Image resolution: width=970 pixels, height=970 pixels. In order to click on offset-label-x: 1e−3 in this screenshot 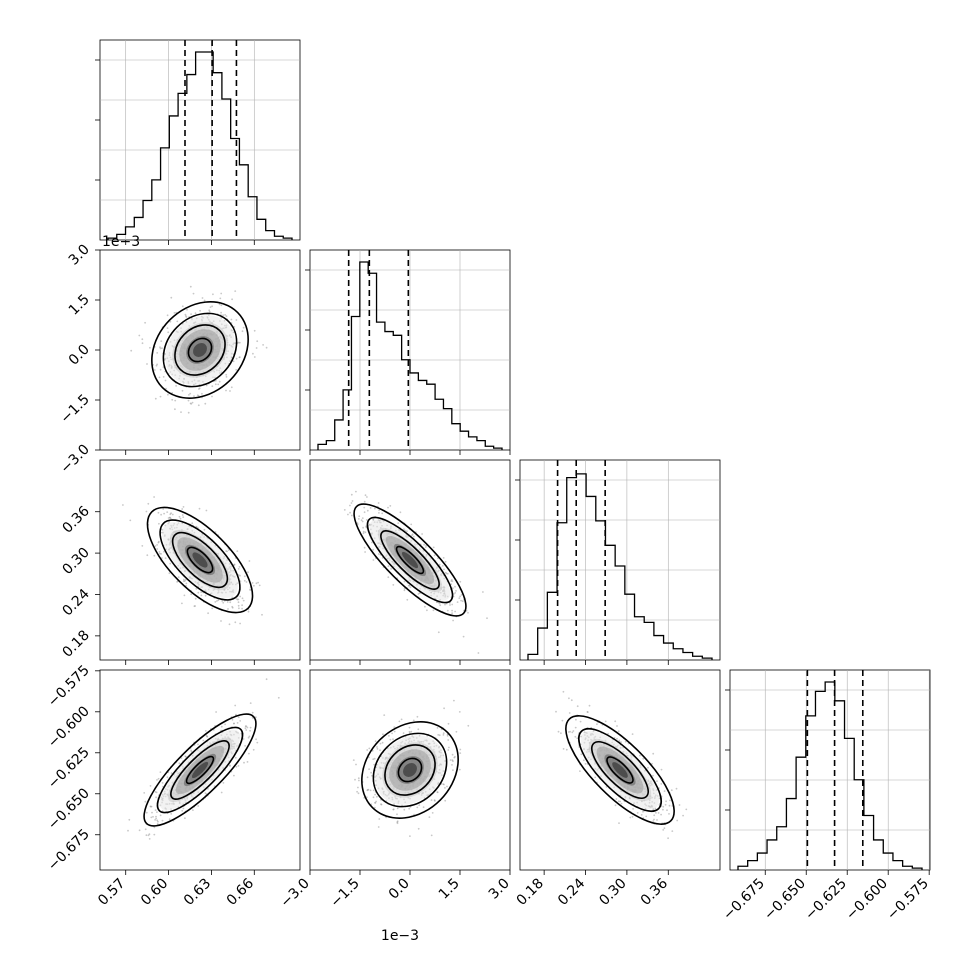, I will do `click(400, 936)`.